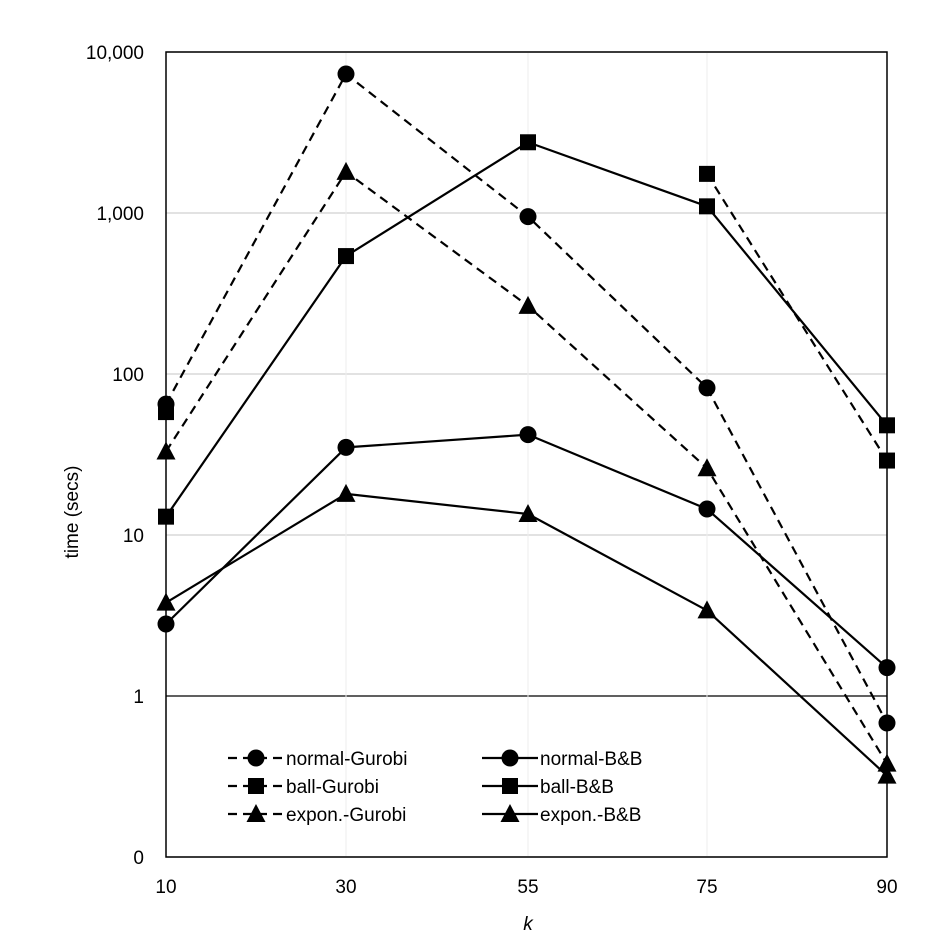 The width and height of the screenshot is (948, 946). I want to click on y-tick-label: 10,000, so click(115, 53).